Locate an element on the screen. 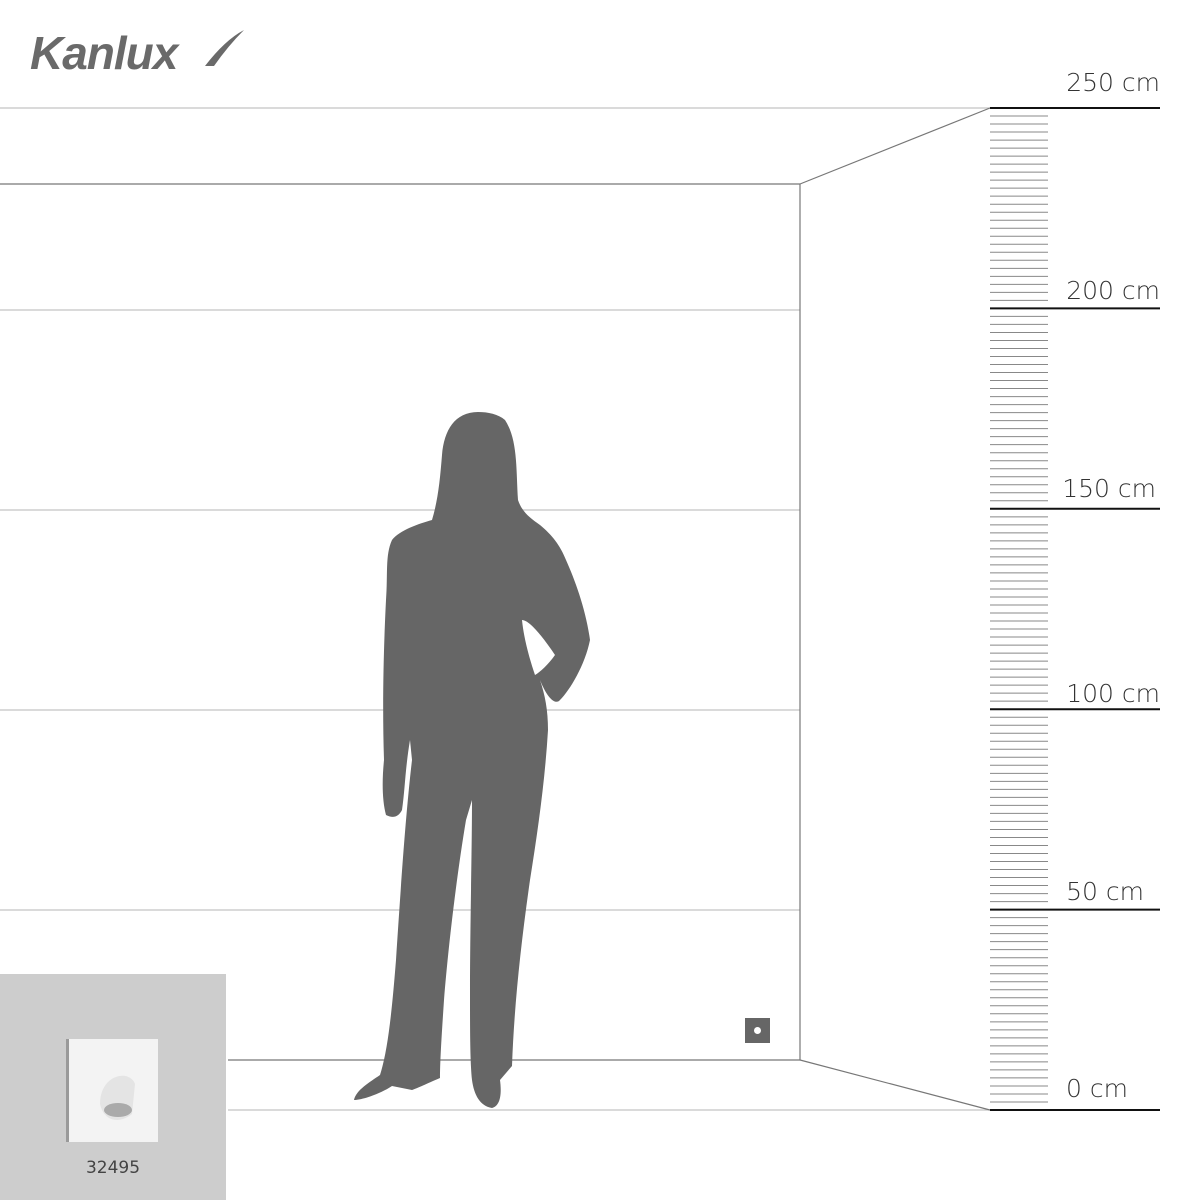 Image resolution: width=1200 pixels, height=1200 pixels. ruler-ticks is located at coordinates (1075, 609).